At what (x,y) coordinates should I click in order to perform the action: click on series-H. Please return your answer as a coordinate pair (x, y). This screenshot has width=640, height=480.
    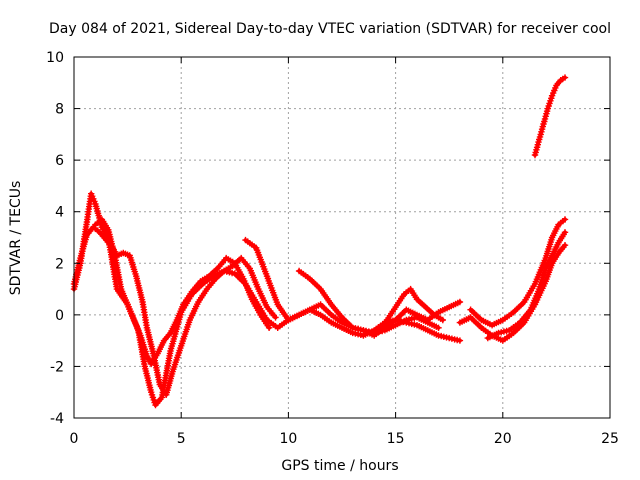
    Looking at the image, I should click on (518, 272).